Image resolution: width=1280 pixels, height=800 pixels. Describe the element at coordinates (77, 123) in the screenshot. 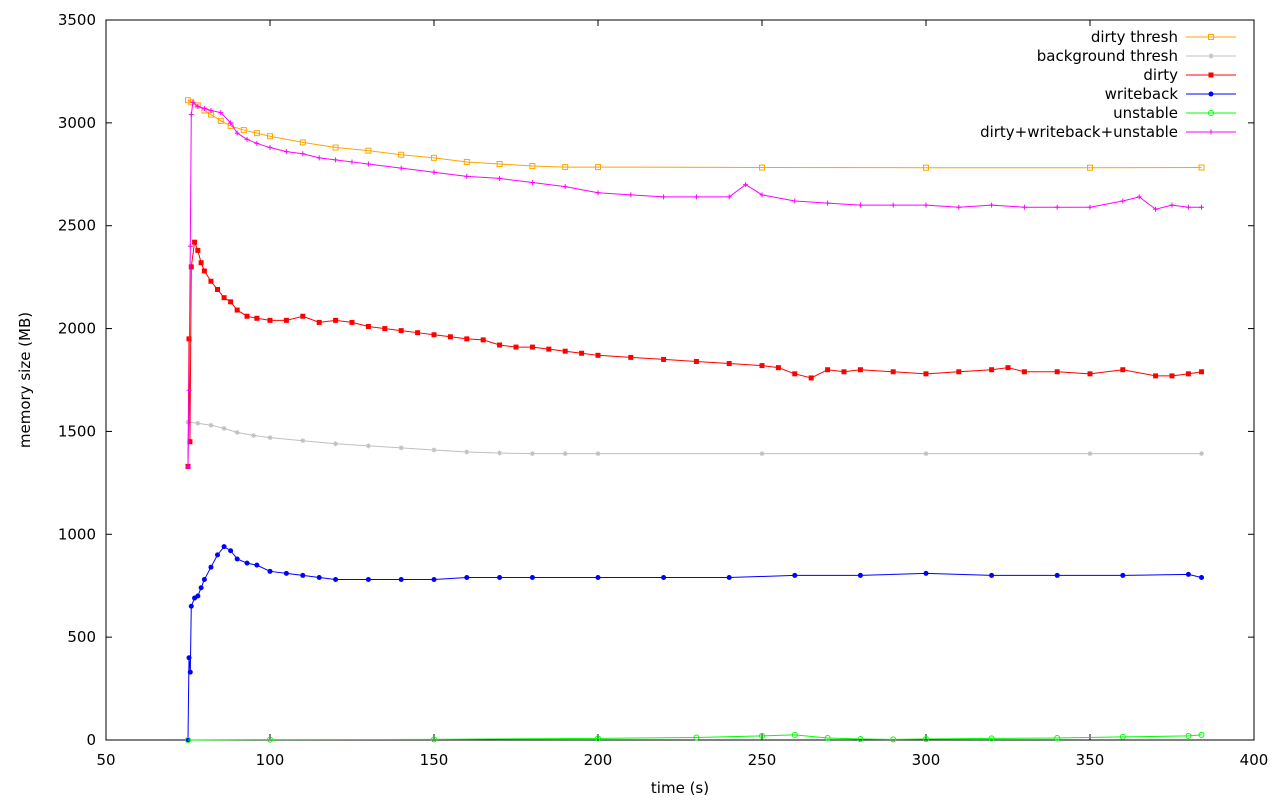

I see `y-tick-label: 3000` at that location.